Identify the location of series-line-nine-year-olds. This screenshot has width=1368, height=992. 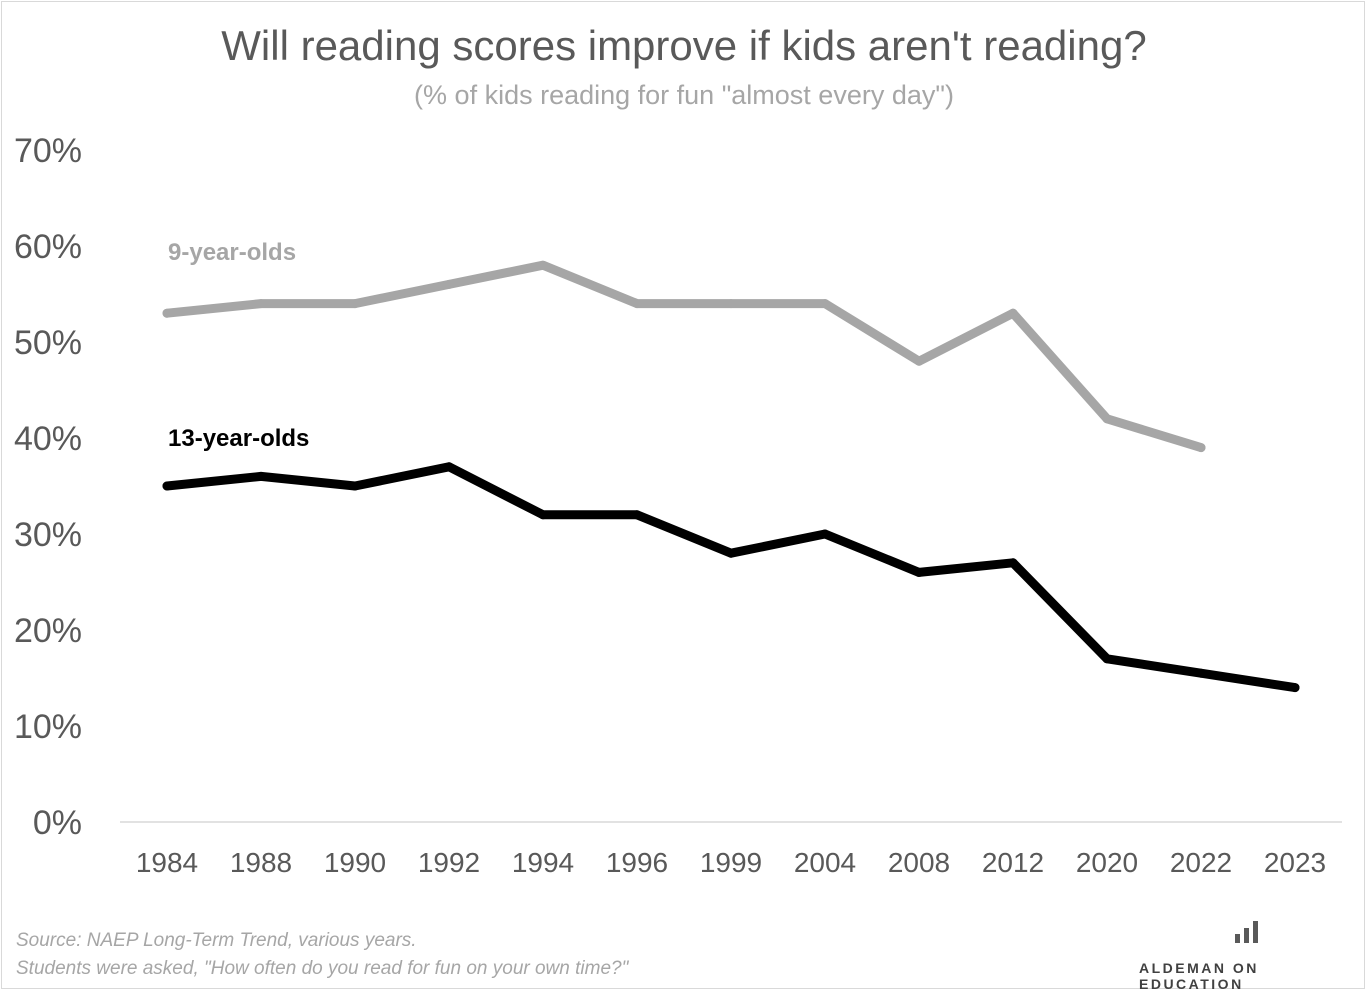
(684, 356).